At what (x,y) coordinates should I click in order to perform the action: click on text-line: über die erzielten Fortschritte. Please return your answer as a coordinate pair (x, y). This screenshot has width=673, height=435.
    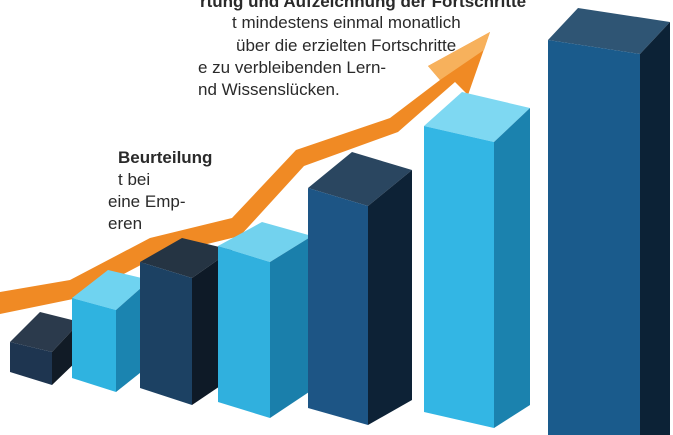
    Looking at the image, I should click on (346, 45).